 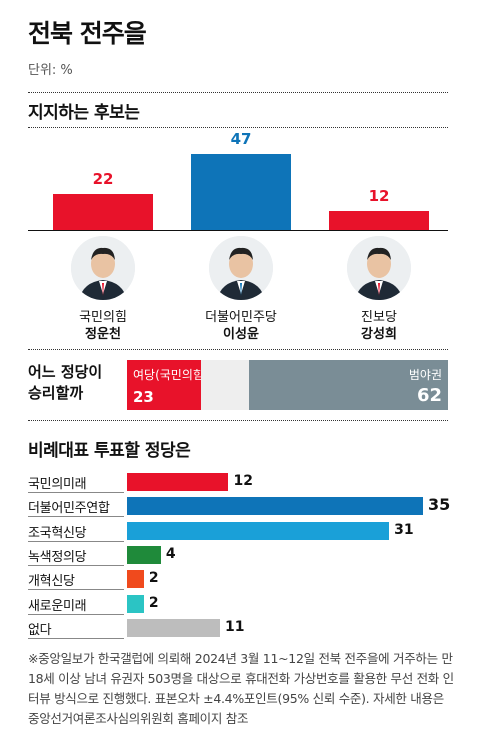 What do you see at coordinates (57, 557) in the screenshot?
I see `proportional-party-label: 녹색정의당` at bounding box center [57, 557].